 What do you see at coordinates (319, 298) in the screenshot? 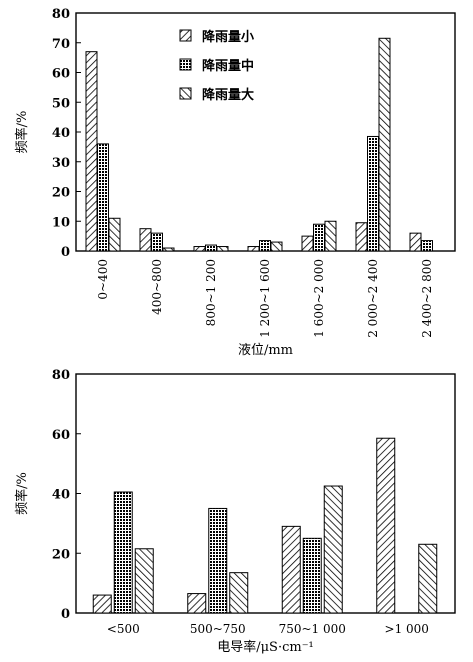
I see `x-tick-label: 1 600~2 000` at bounding box center [319, 298].